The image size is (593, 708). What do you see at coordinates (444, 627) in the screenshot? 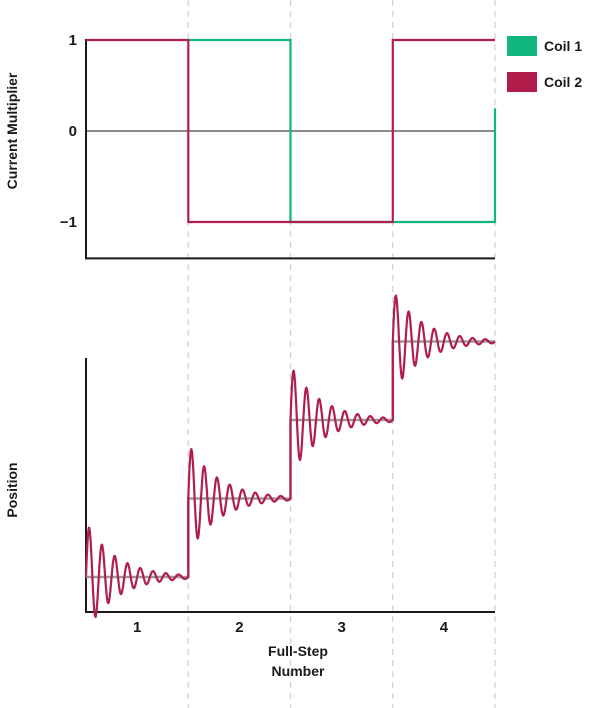
I see `x-tick-label-4: 4` at bounding box center [444, 627].